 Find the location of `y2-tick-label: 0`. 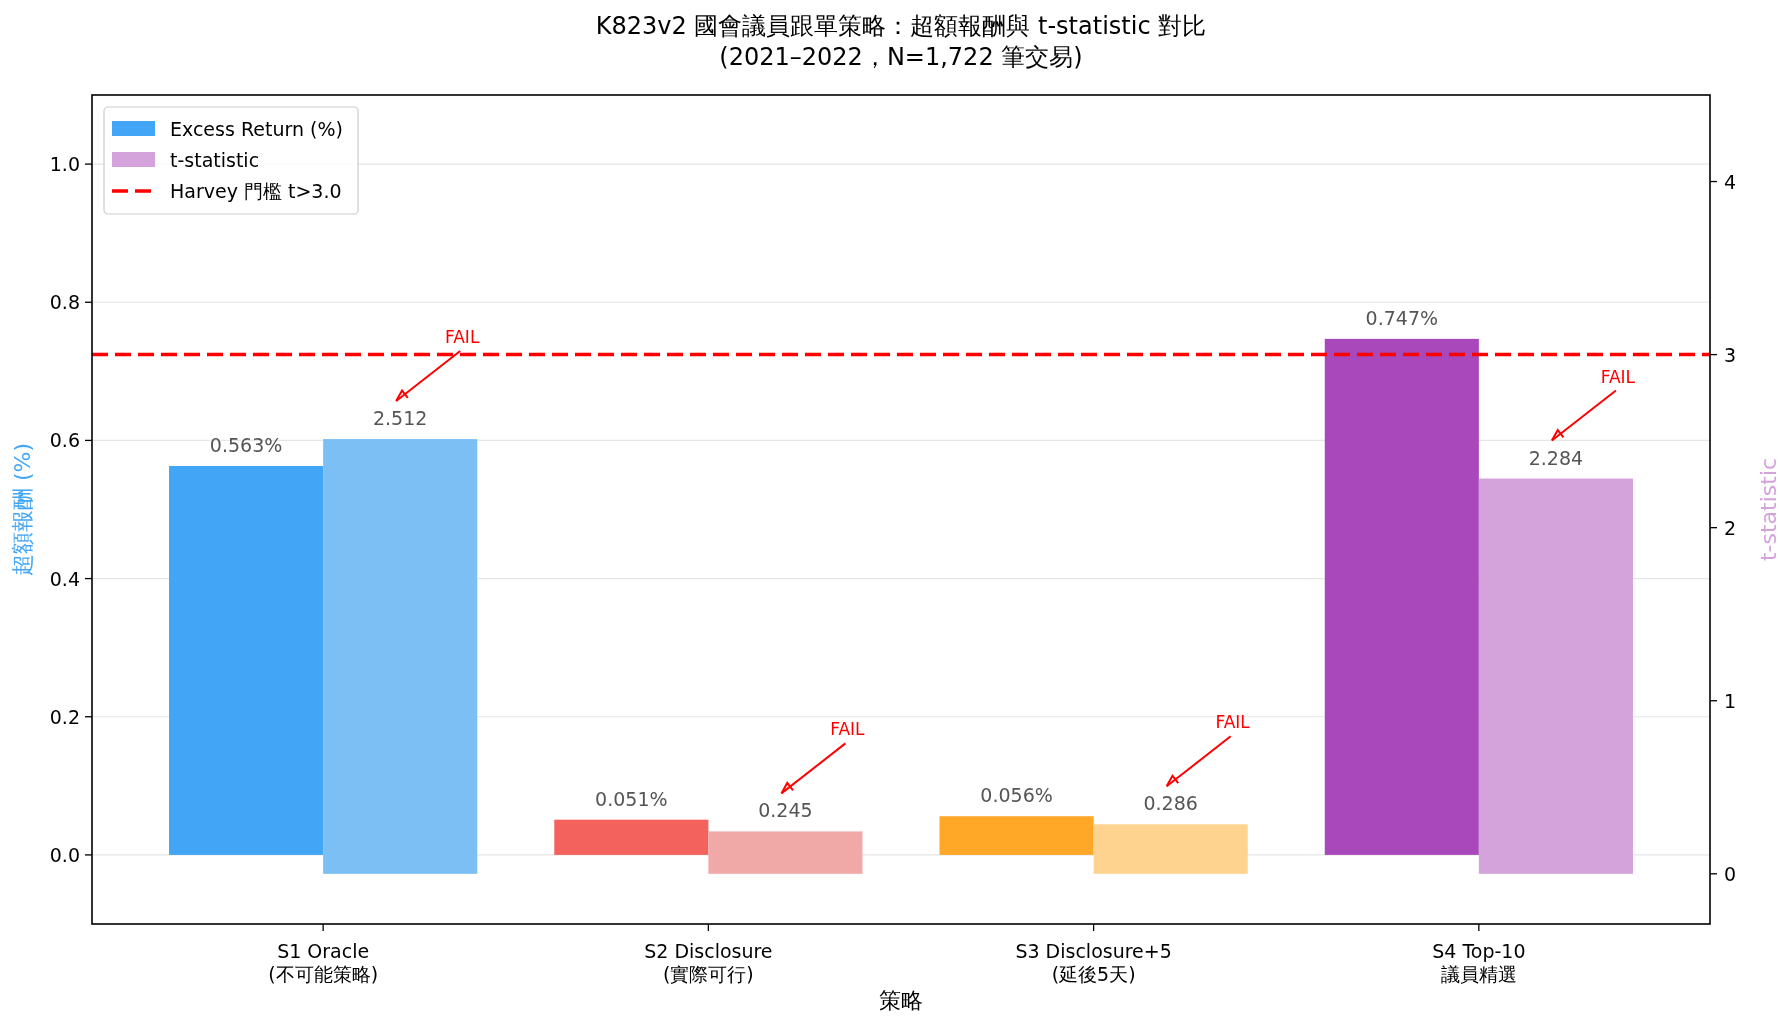

y2-tick-label: 0 is located at coordinates (1730, 873).